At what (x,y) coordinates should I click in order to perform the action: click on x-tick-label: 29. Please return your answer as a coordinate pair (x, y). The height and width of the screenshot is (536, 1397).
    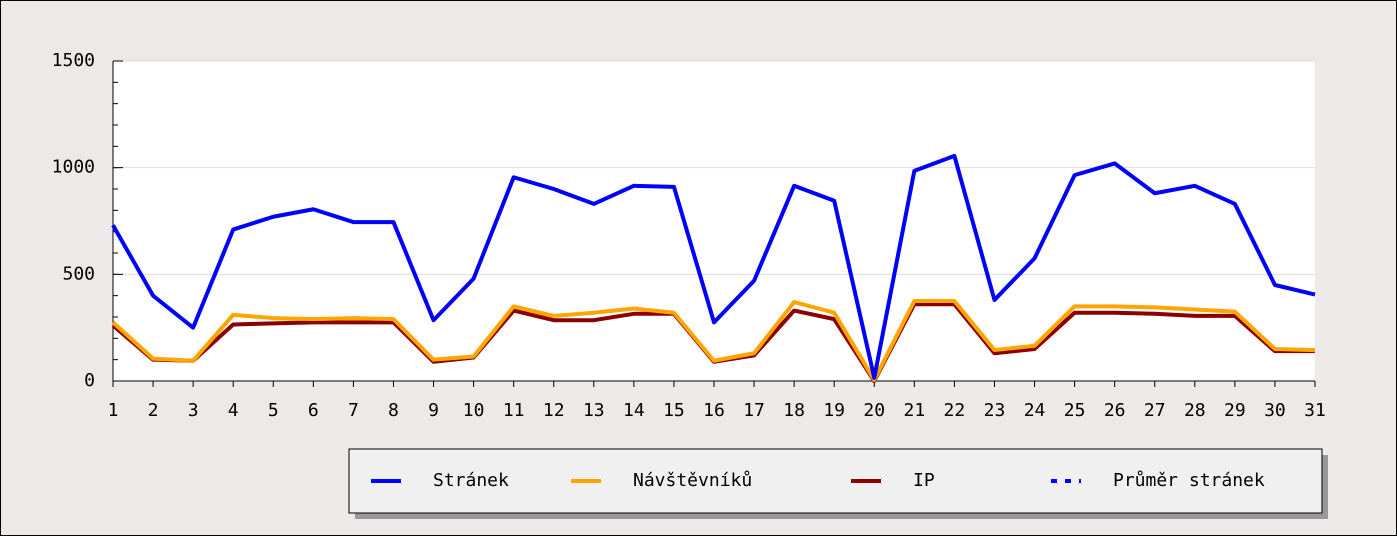
    Looking at the image, I should click on (1235, 410).